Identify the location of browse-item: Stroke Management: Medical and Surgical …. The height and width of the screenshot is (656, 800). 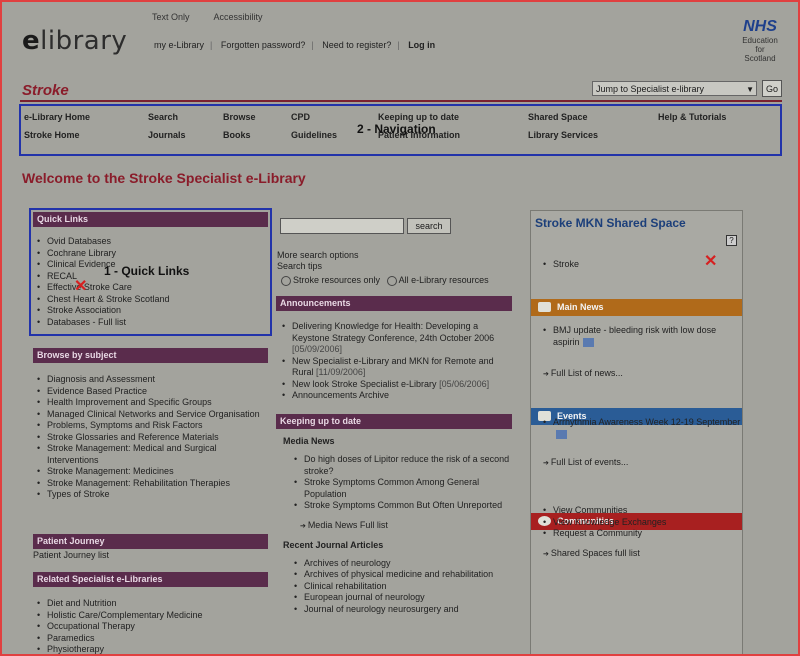
(152, 454).